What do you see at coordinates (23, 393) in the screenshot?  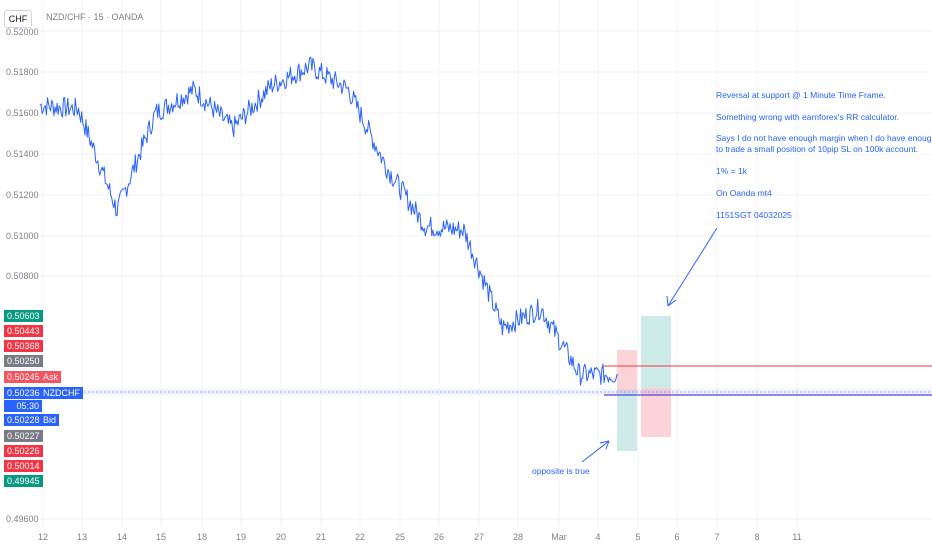 I see `last-price-label: 0.50236` at bounding box center [23, 393].